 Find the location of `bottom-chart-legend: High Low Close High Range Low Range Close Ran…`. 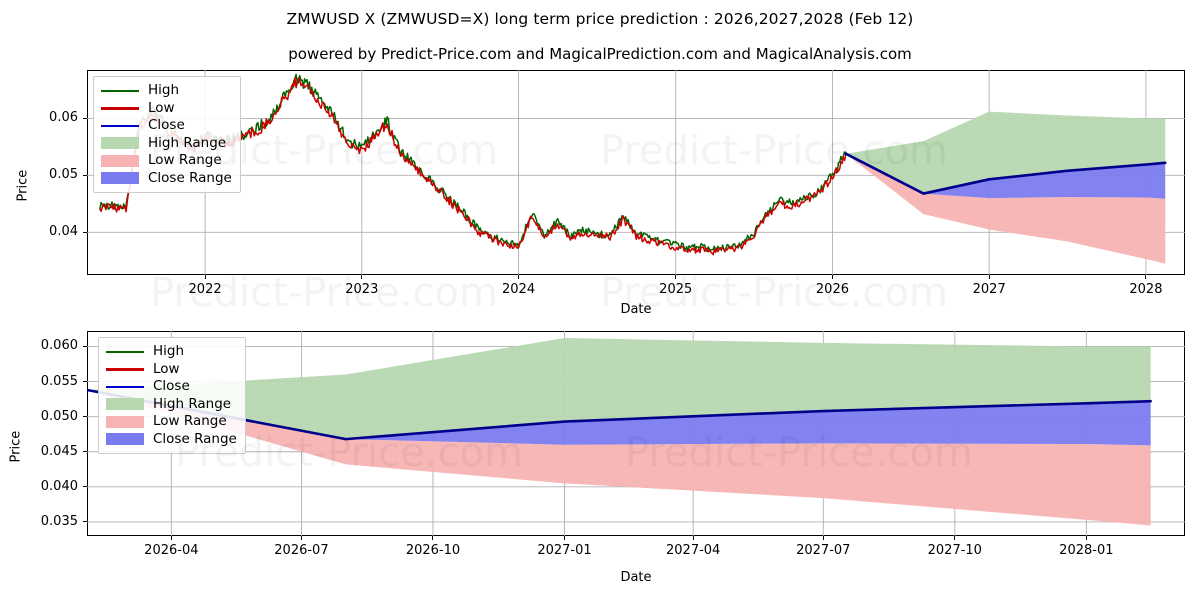

bottom-chart-legend: High Low Close High Range Low Range Close Ran… is located at coordinates (172, 395).